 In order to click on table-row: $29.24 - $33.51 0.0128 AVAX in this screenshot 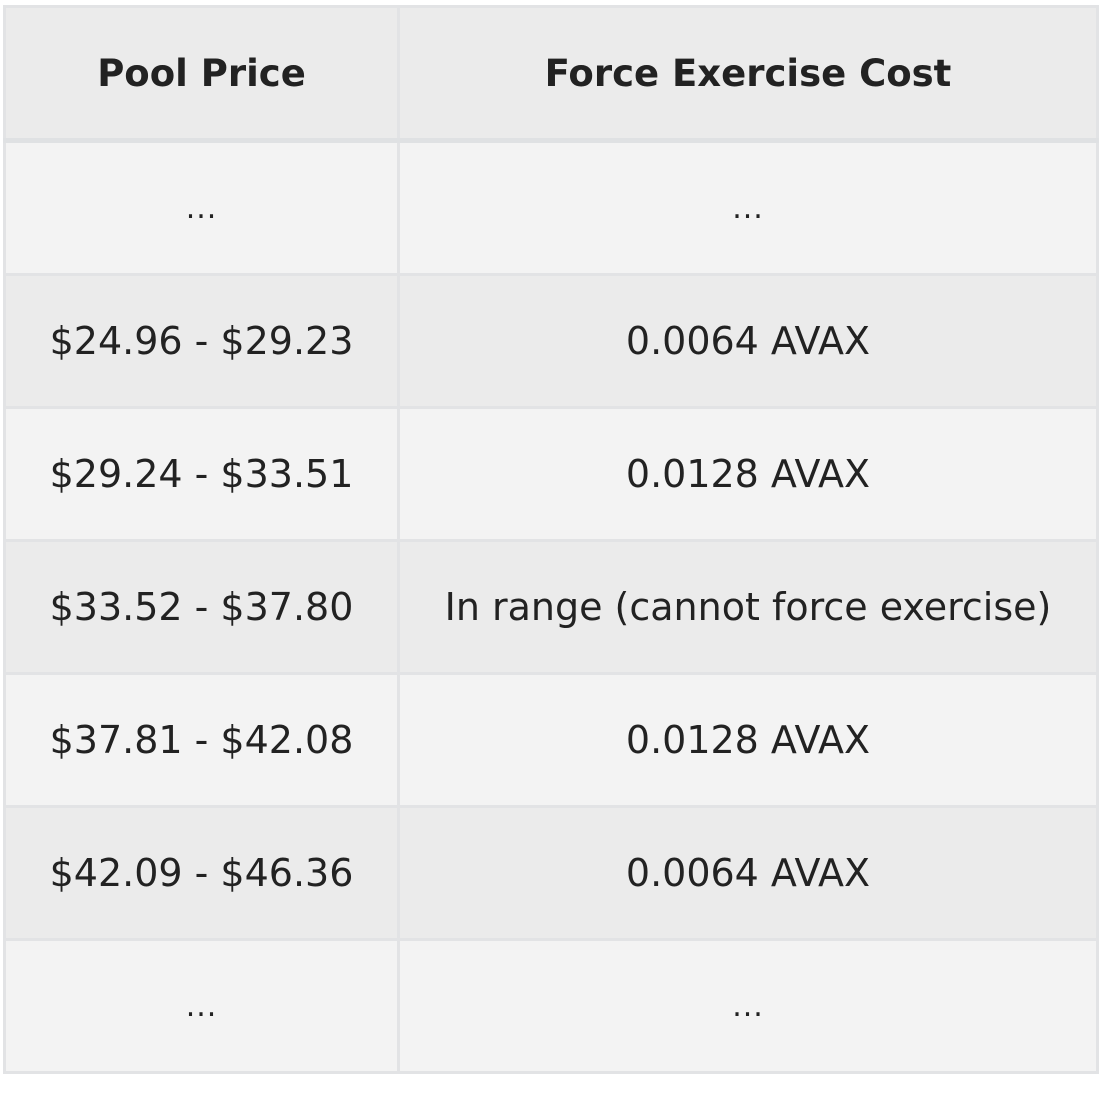, I will do `click(551, 474)`.